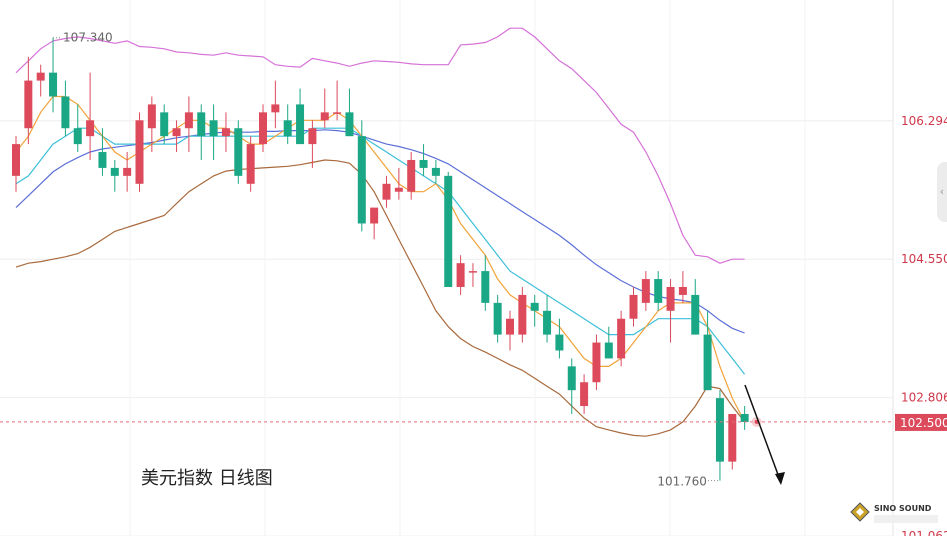 Image resolution: width=947 pixels, height=536 pixels. Describe the element at coordinates (894, 512) in the screenshot. I see `brand-logo: SINO SOUND` at that location.